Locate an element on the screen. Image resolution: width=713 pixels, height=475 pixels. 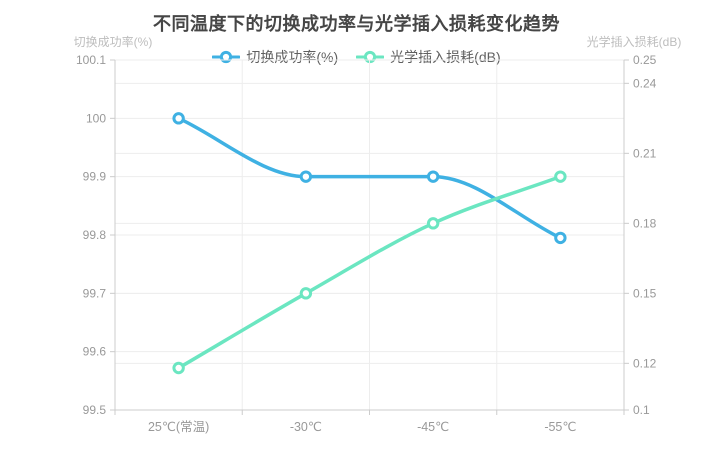
right-axis-tick-label: 0.21 is located at coordinates (645, 153).